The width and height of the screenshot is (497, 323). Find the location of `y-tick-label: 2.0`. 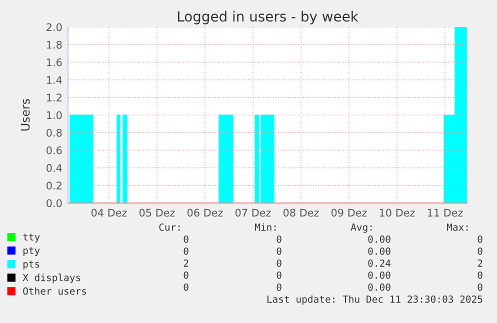

y-tick-label: 2.0 is located at coordinates (54, 27).